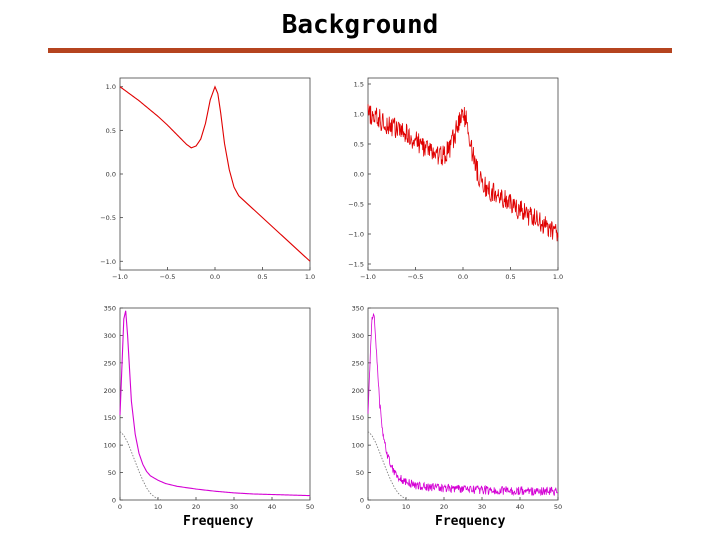  I want to click on plot-clean-signal: −1.0 −0.5 0.0 0.5 1.0 −1.0 −0.5 0.0 0.5 1.0, so click(207, 179).